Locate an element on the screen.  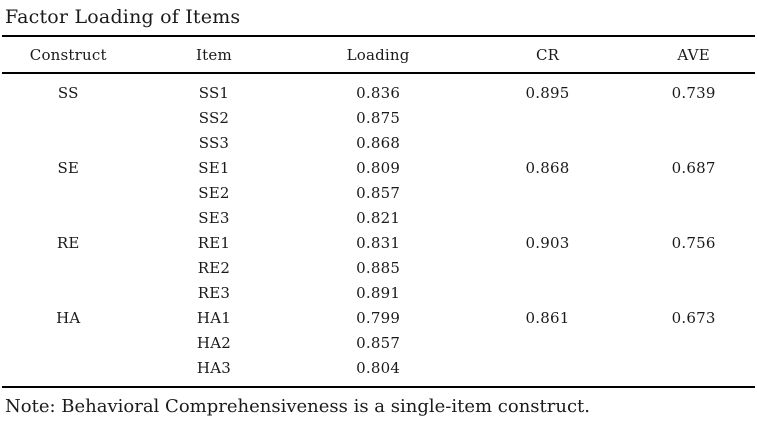
cell-loading: 0.875 is located at coordinates (378, 117).